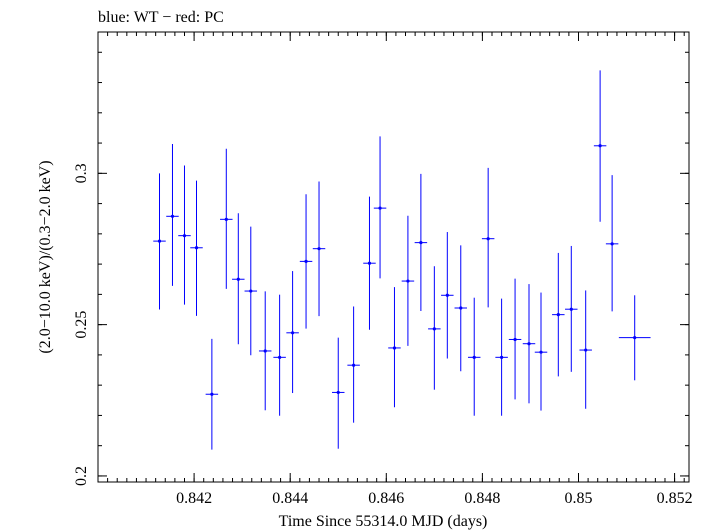 Image resolution: width=722 pixels, height=532 pixels. I want to click on x-tick-label: 0.844, so click(290, 498).